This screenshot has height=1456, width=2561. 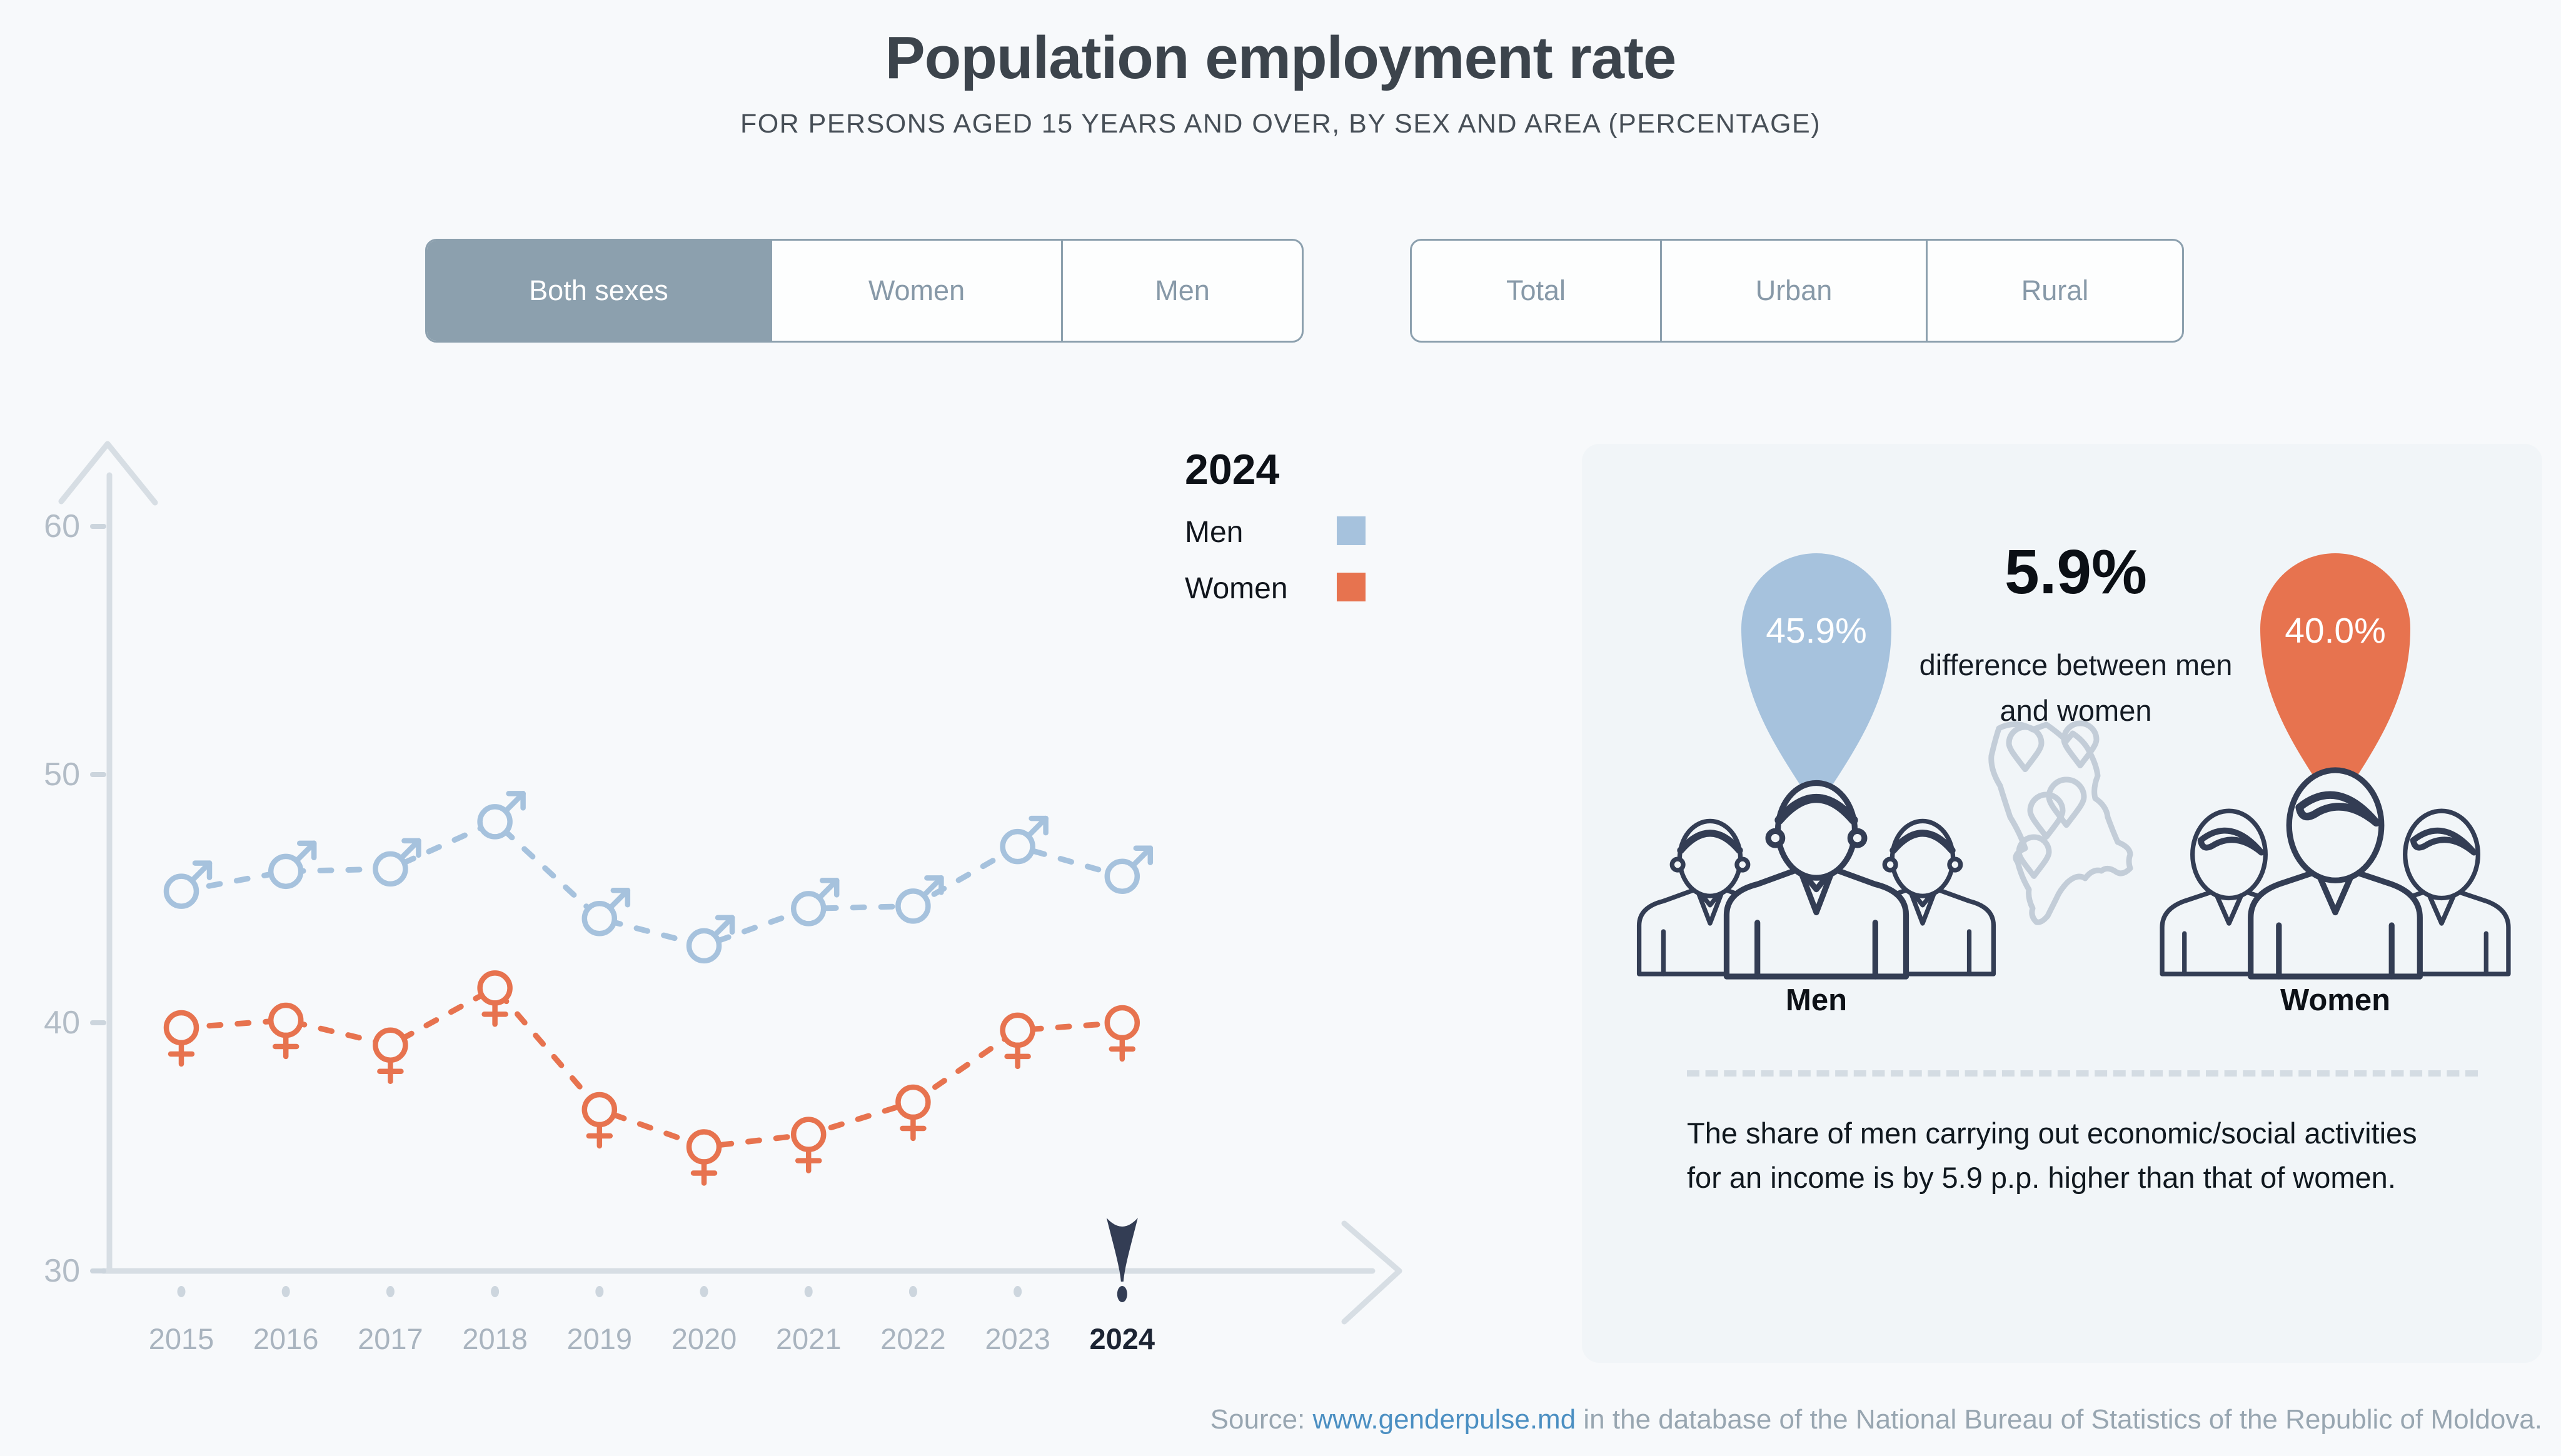 What do you see at coordinates (598, 291) in the screenshot?
I see `sex-filter-option-both-sexes: Both sexes` at bounding box center [598, 291].